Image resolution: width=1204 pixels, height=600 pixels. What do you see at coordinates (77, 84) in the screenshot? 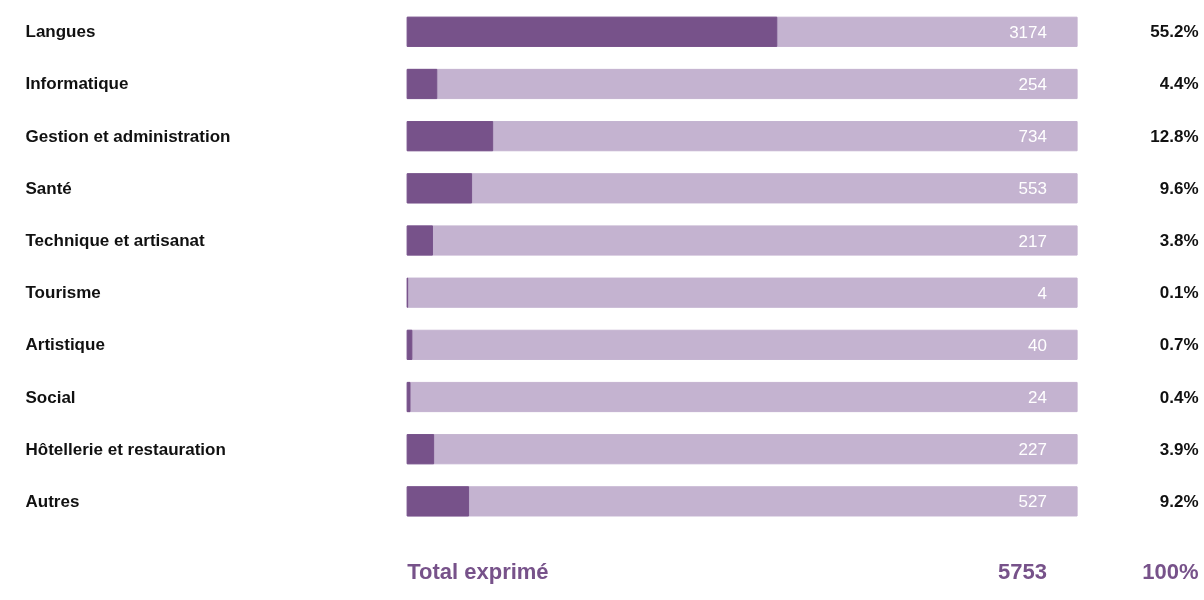
I see `y-tick-label: Informatique` at bounding box center [77, 84].